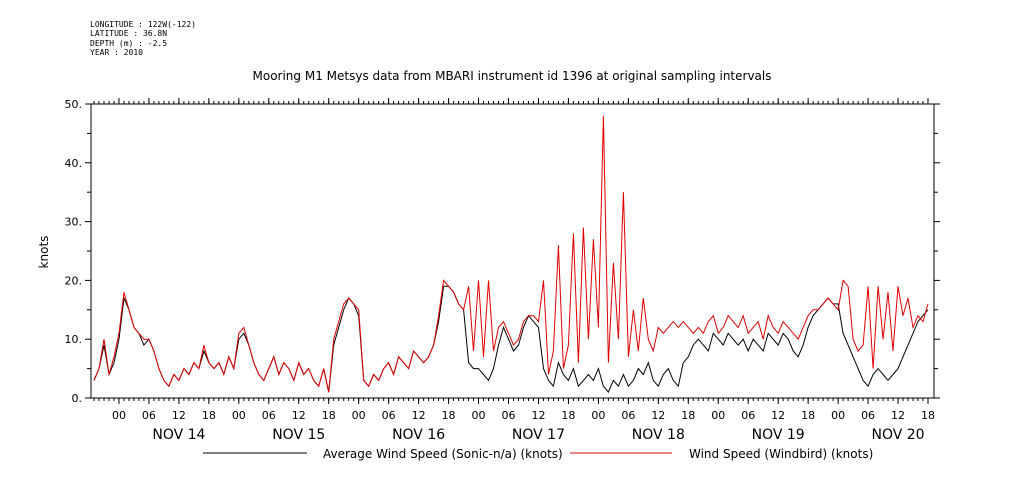 This screenshot has height=504, width=1009. I want to click on legend-label-windbird: Wind Speed (Windbird) (knots), so click(781, 454).